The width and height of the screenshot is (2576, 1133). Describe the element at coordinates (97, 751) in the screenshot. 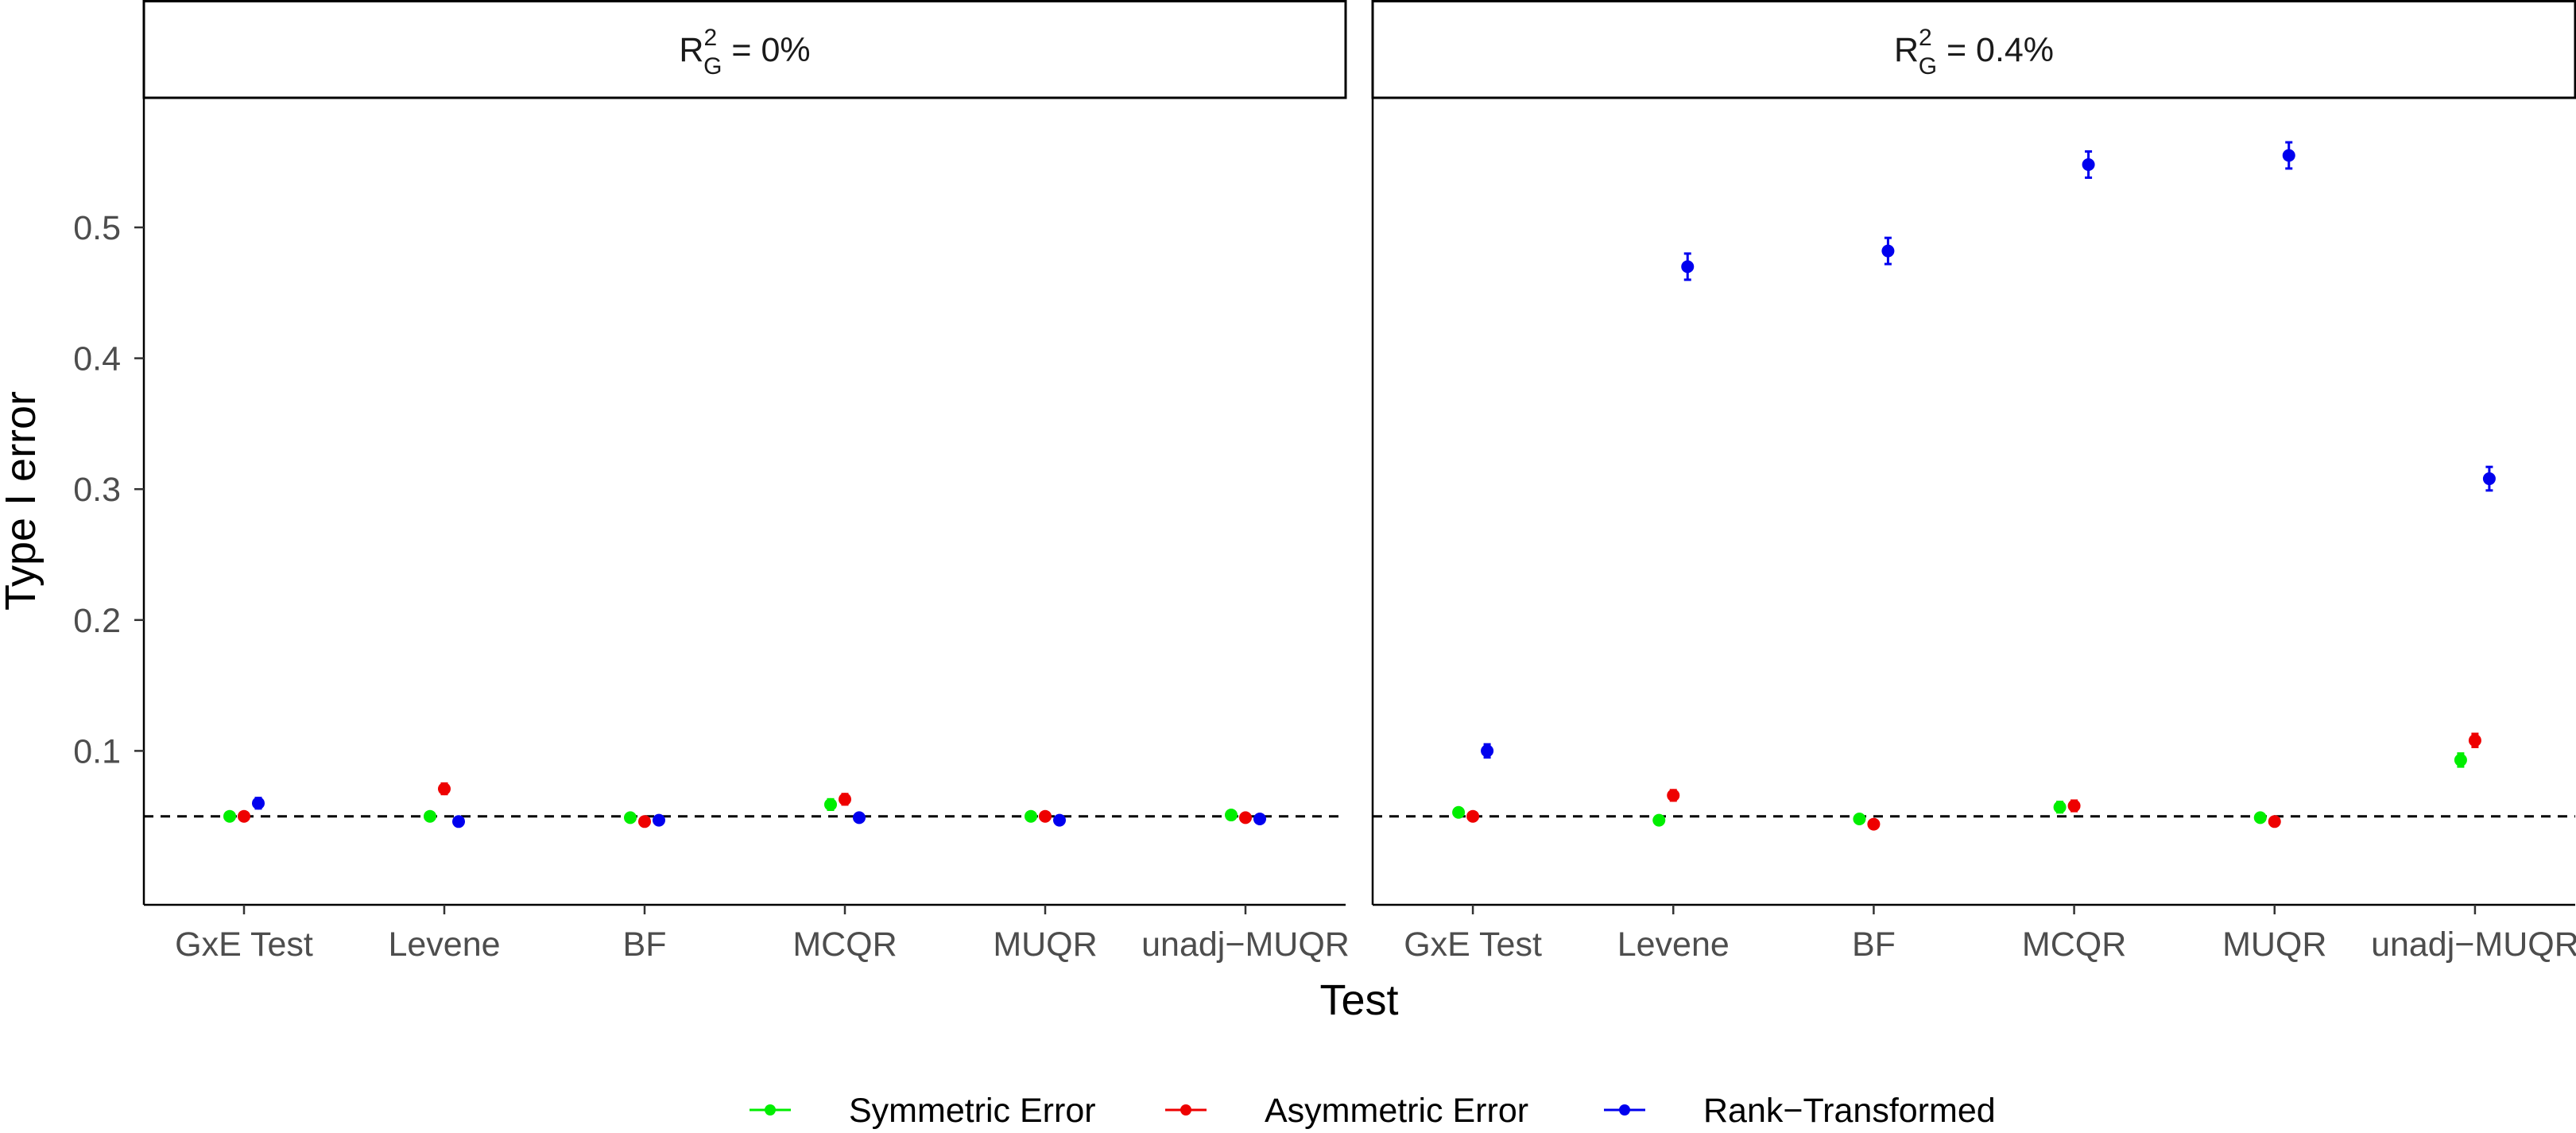

I see `y-tick-label: 0.1` at that location.